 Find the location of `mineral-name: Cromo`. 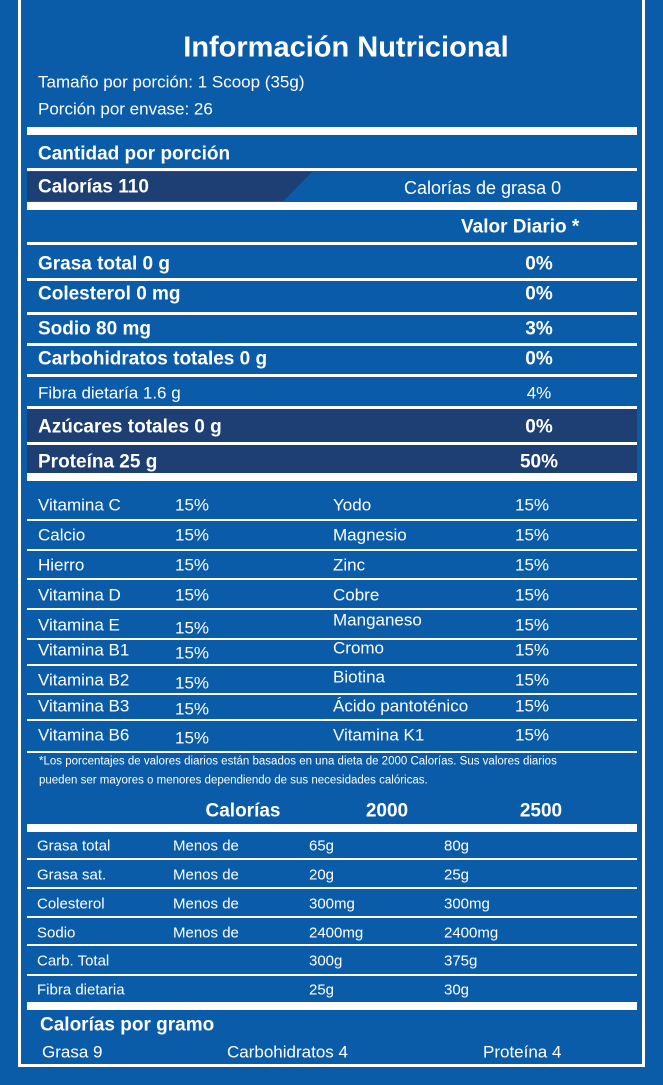

mineral-name: Cromo is located at coordinates (359, 648).